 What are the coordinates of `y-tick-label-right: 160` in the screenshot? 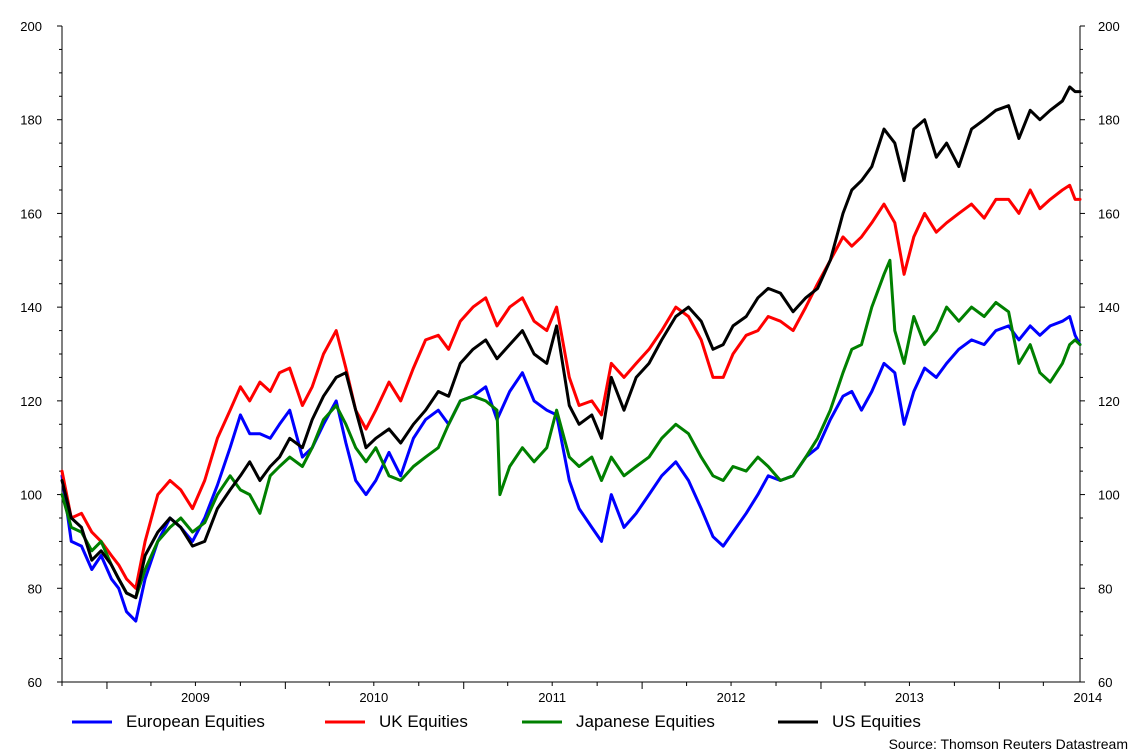 It's located at (1109, 213).